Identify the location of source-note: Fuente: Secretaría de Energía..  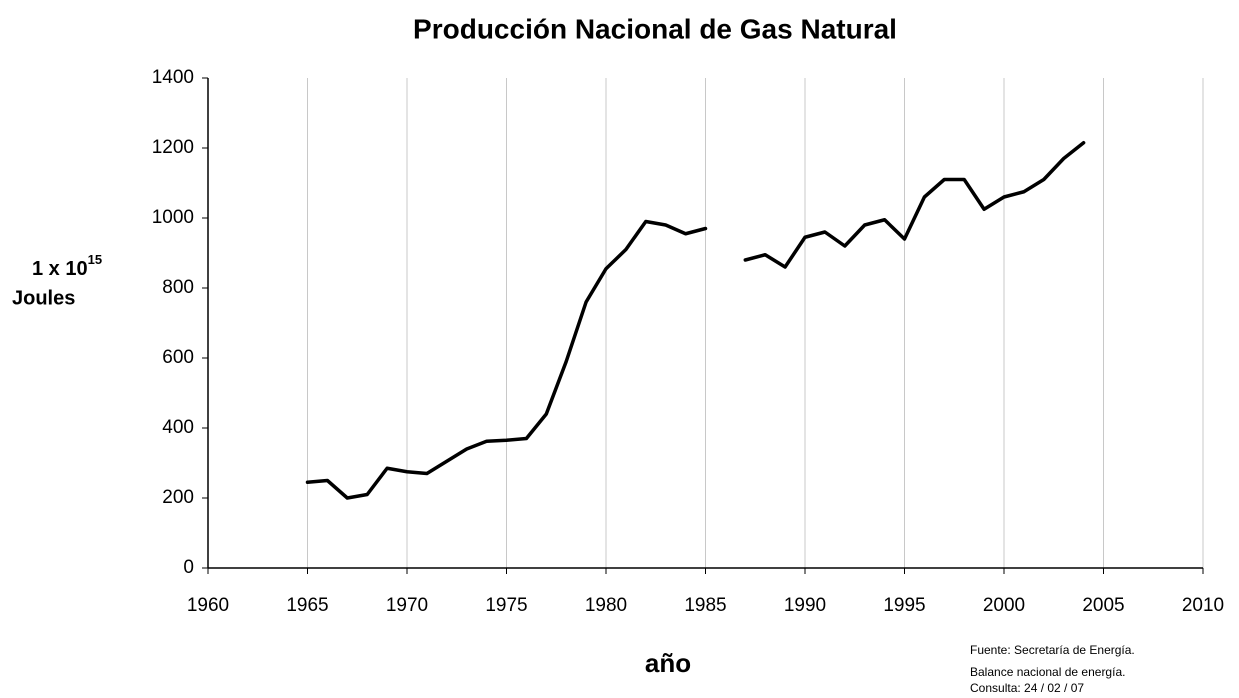
(1052, 650).